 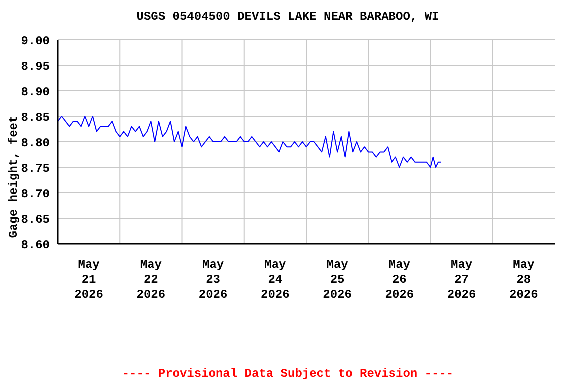 What do you see at coordinates (461, 280) in the screenshot?
I see `x-tick-label: May 27 2026` at bounding box center [461, 280].